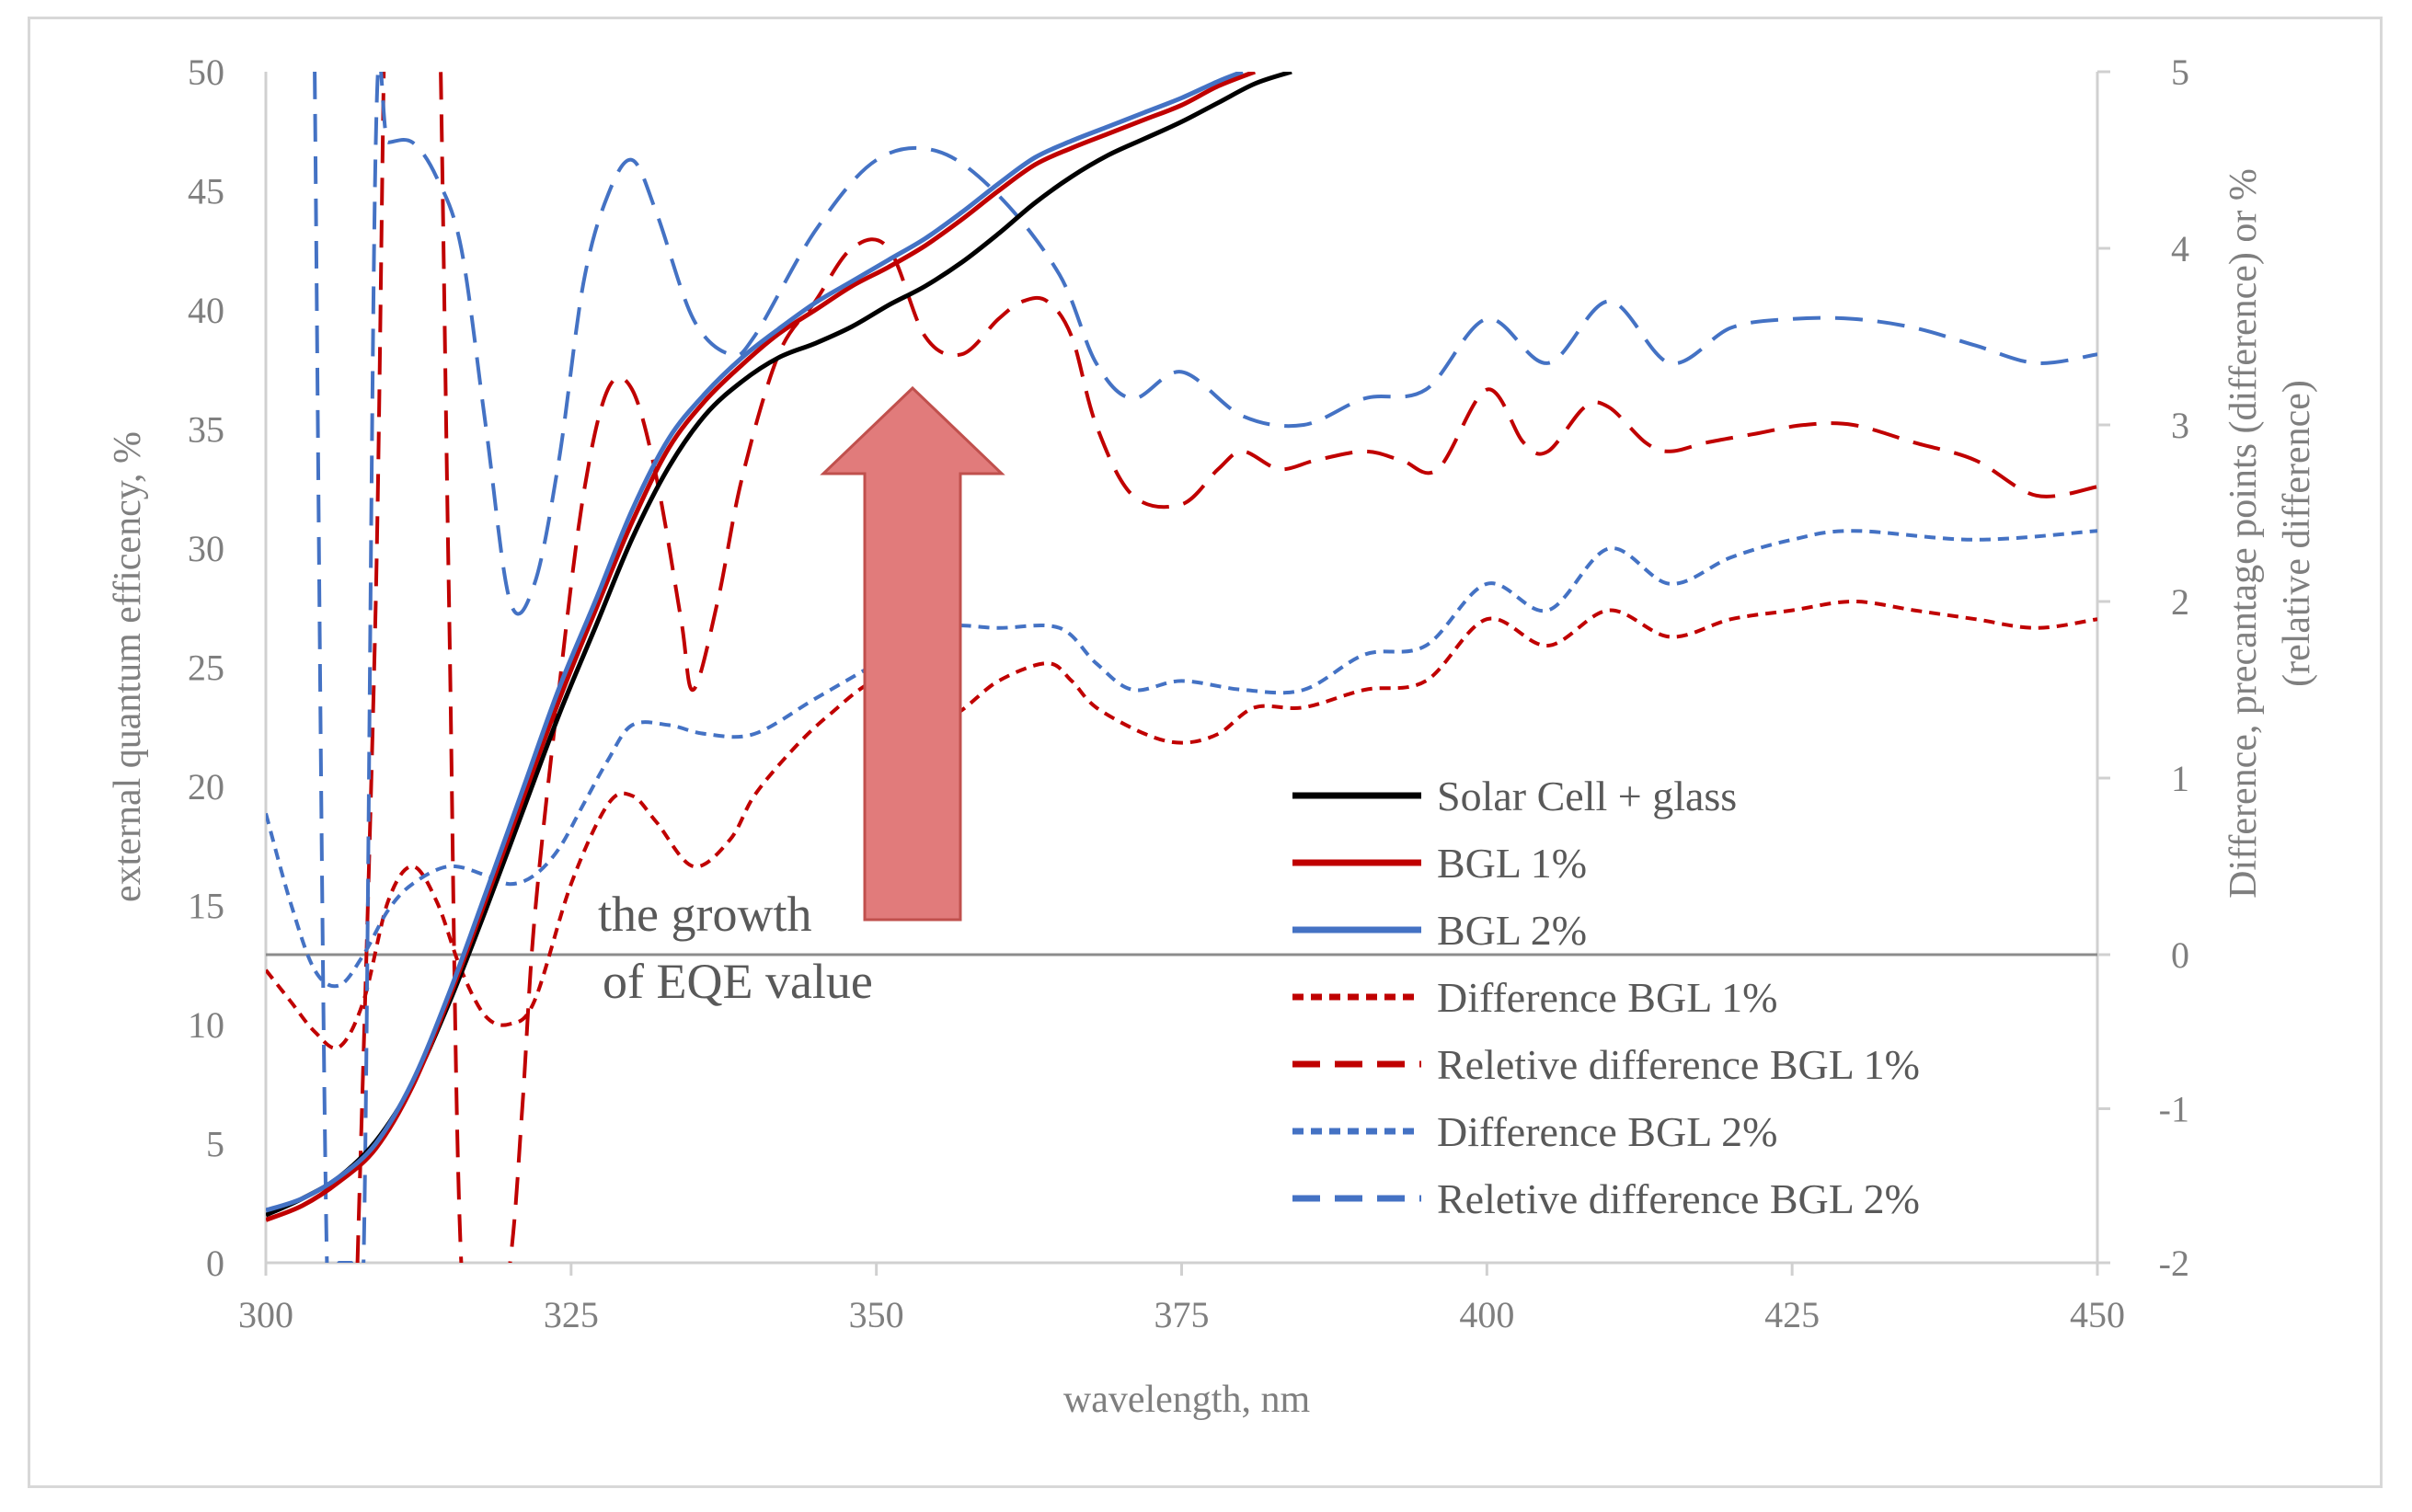 This screenshot has height=1512, width=2412. Describe the element at coordinates (206, 310) in the screenshot. I see `y-tick-label: 40` at that location.